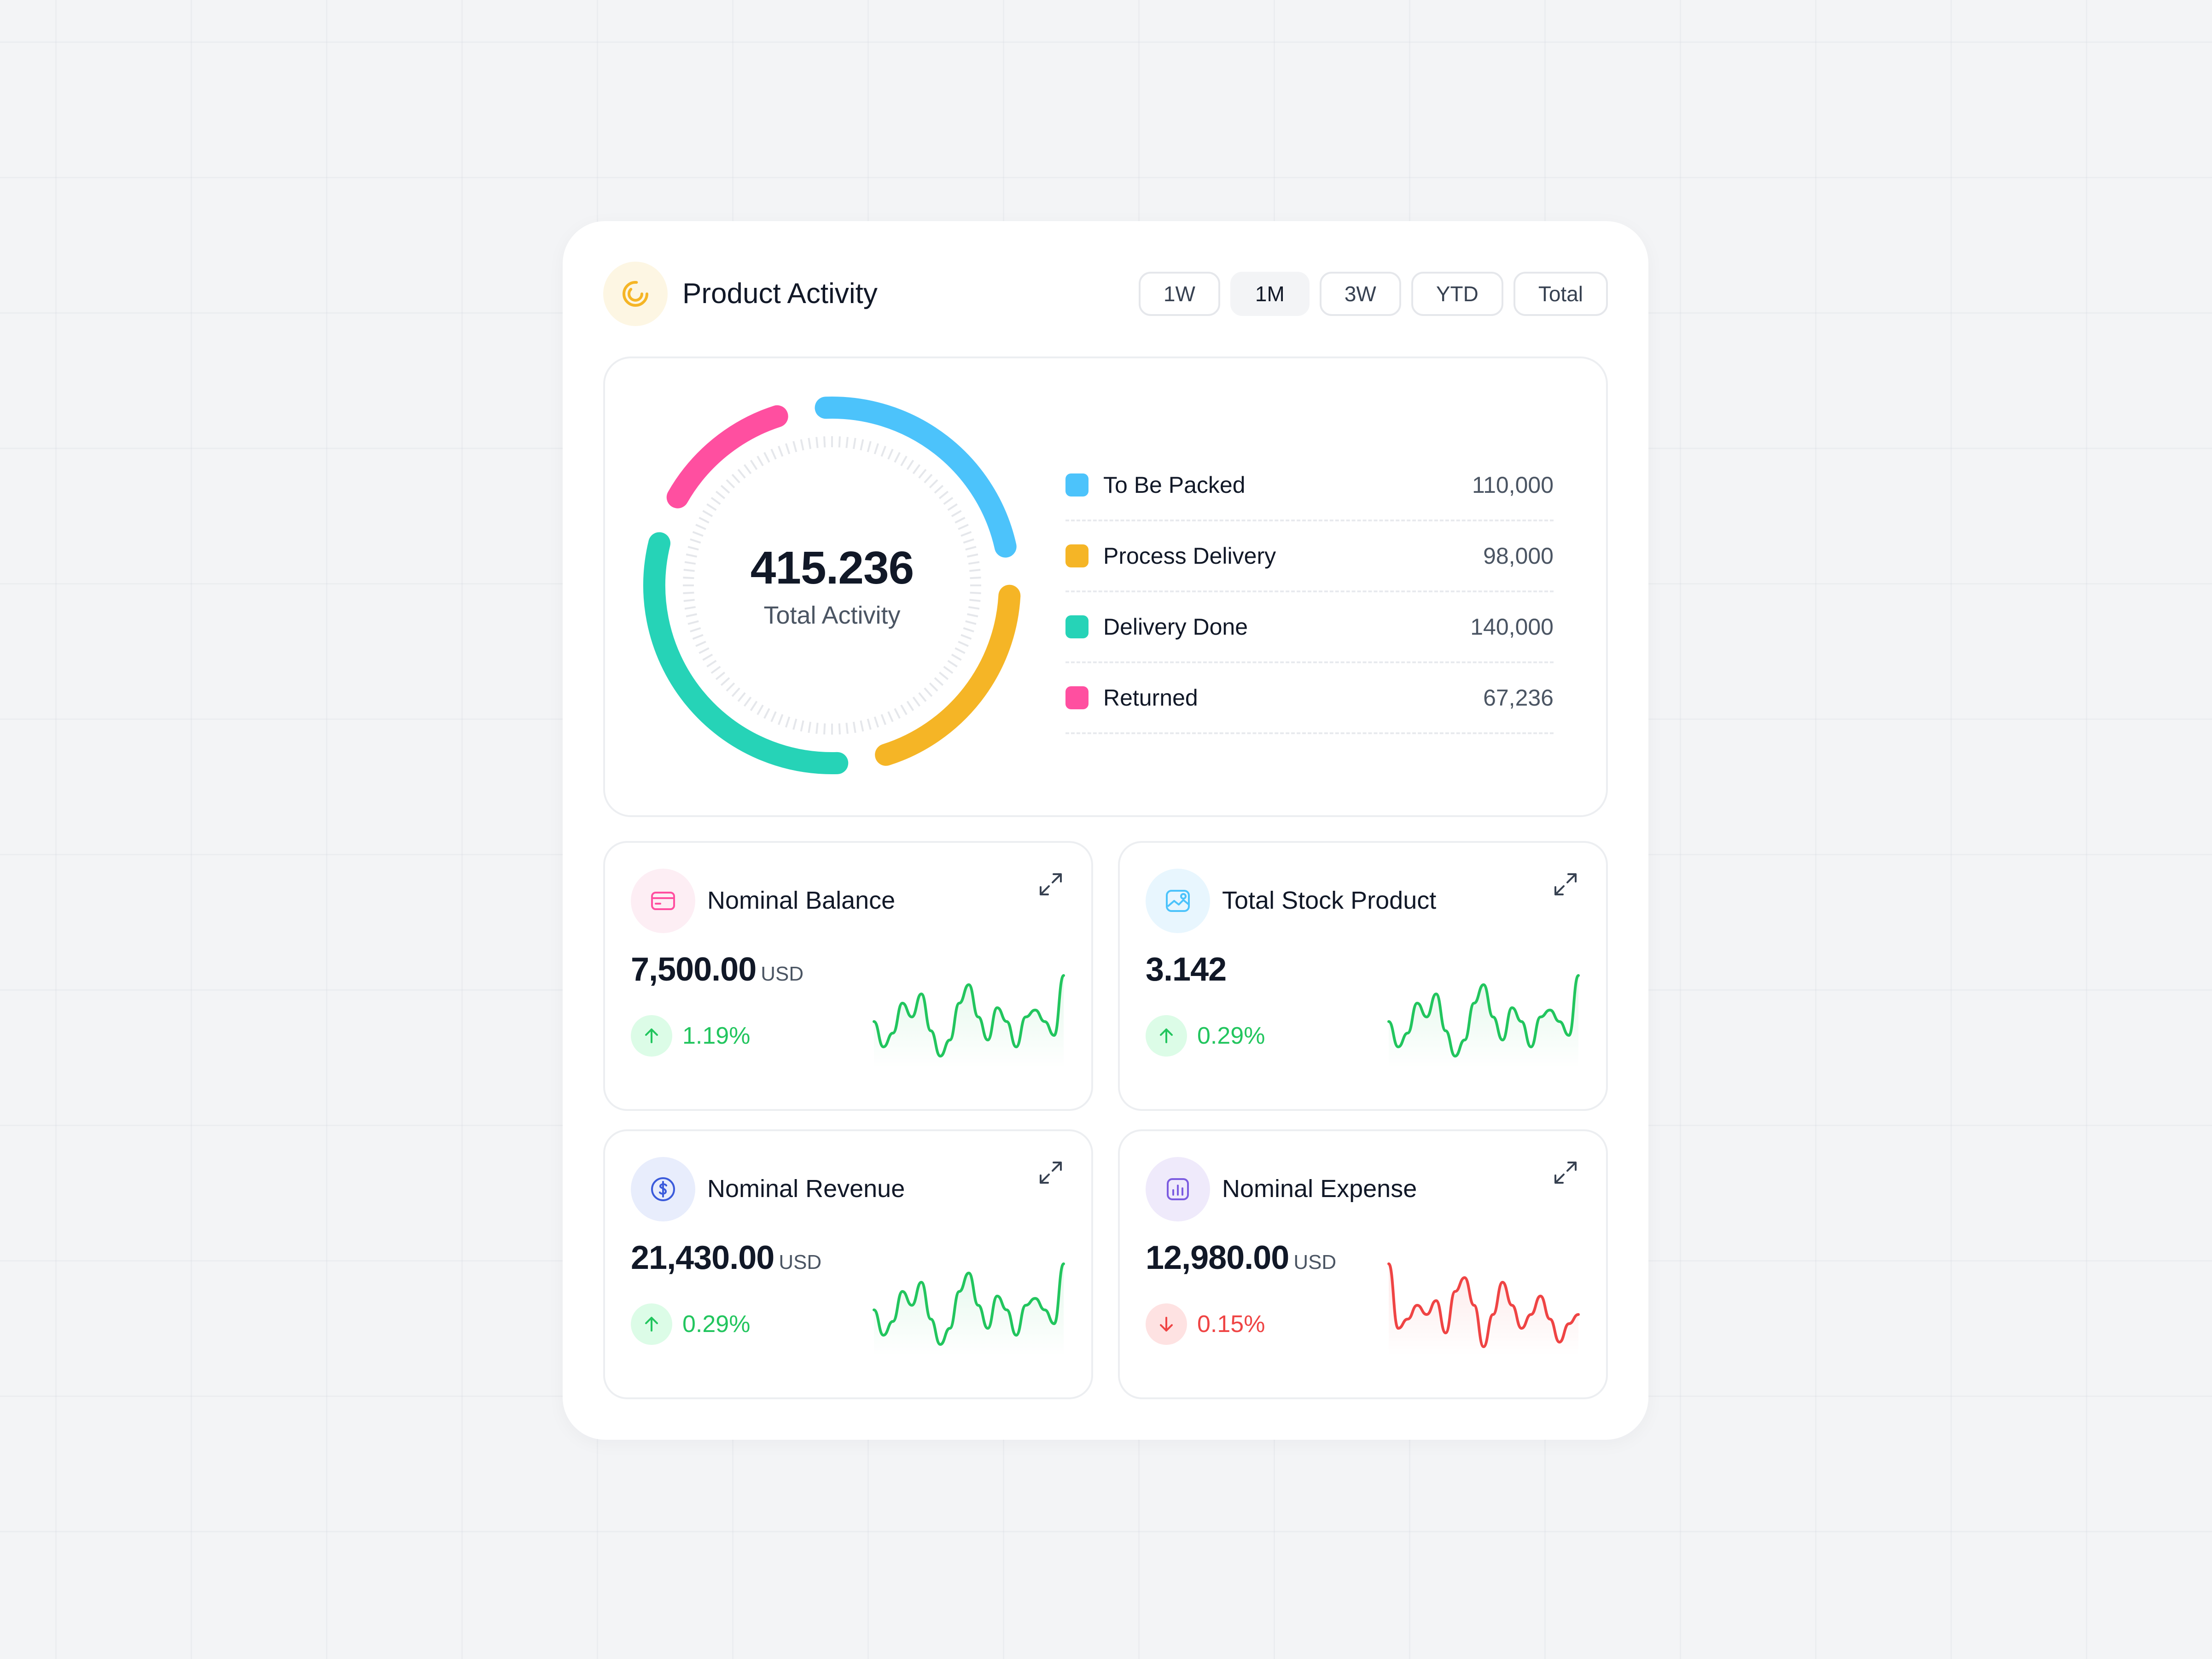 The image size is (2212, 1659). I want to click on stat-unit: USD, so click(783, 974).